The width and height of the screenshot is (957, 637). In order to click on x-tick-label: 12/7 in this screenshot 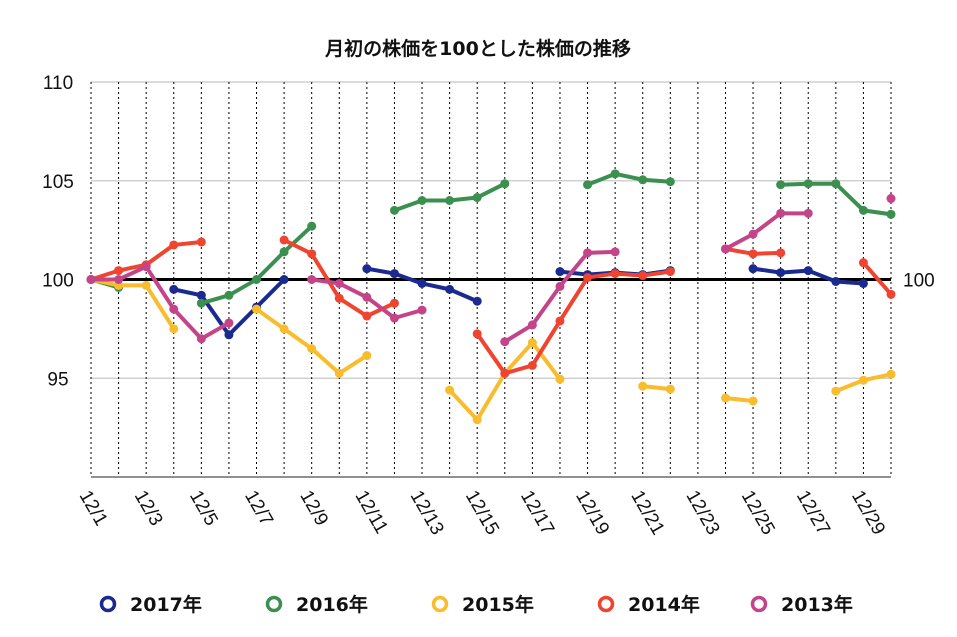, I will do `click(258, 508)`.